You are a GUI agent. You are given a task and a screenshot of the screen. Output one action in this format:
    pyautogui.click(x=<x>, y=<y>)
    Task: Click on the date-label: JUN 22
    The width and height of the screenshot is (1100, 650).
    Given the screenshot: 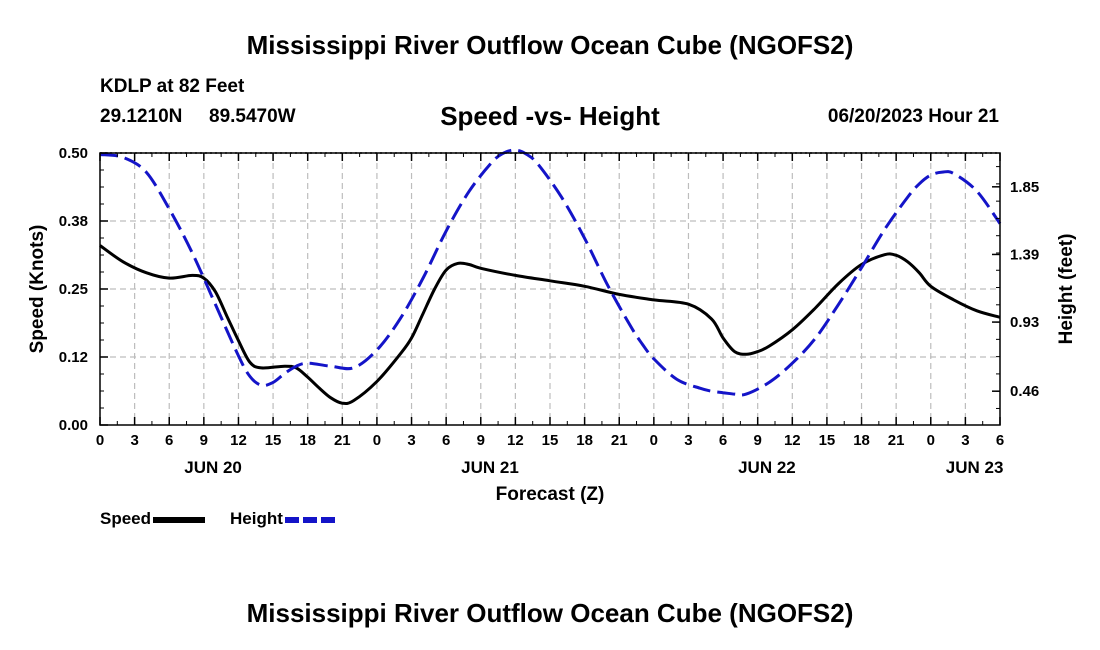 What is the action you would take?
    pyautogui.click(x=767, y=467)
    